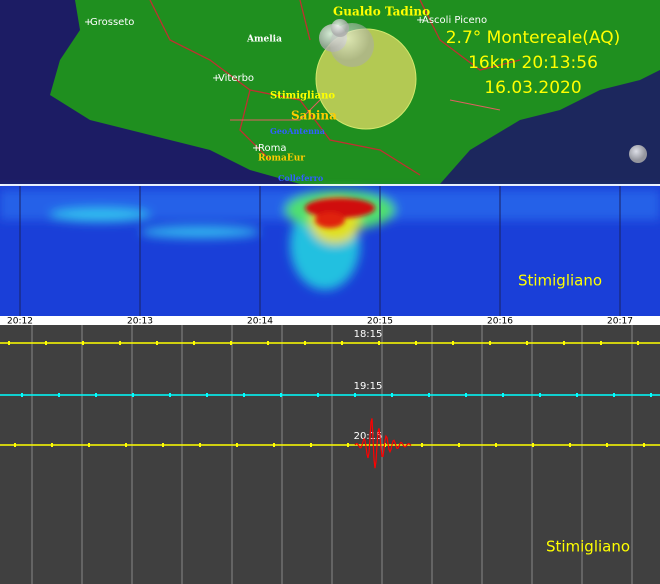 The height and width of the screenshot is (584, 660). Describe the element at coordinates (368, 386) in the screenshot. I see `hour-label: 19:15` at that location.